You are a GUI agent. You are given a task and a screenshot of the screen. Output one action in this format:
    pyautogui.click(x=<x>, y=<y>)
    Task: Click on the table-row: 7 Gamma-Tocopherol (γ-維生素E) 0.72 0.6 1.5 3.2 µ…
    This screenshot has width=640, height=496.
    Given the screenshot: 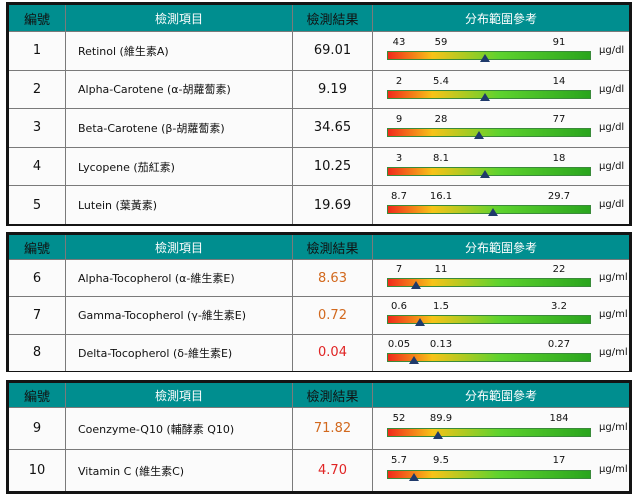 What is the action you would take?
    pyautogui.click(x=319, y=315)
    